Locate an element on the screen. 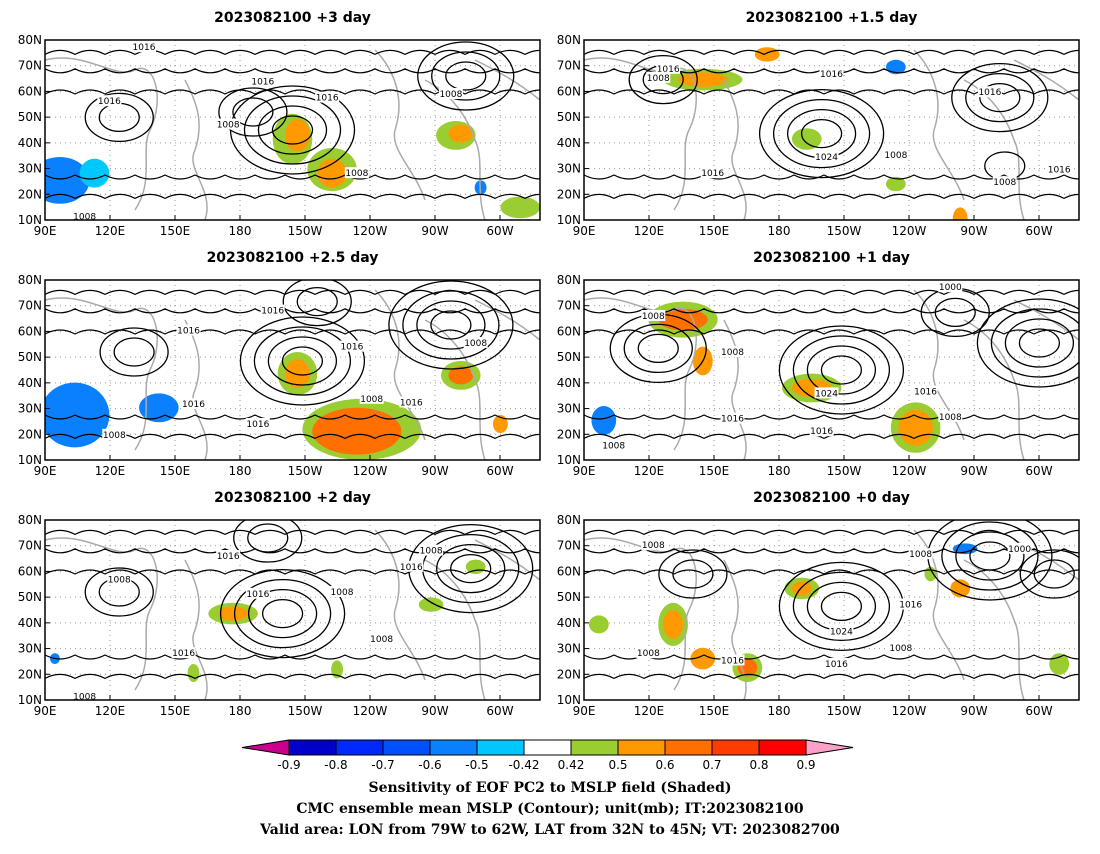 The height and width of the screenshot is (854, 1100). lat-tick-label: 20N is located at coordinates (30, 434).